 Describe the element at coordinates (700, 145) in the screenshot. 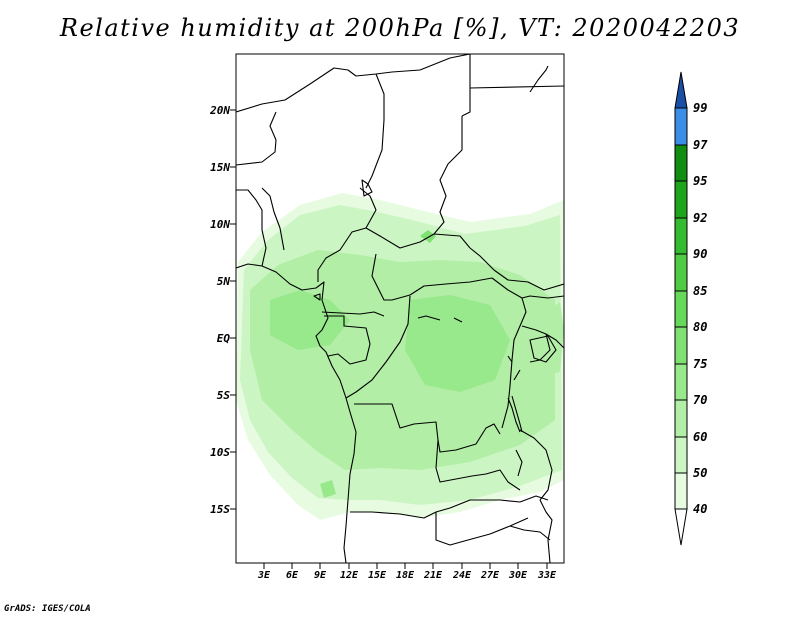

I see `colorbar-label-97: 97` at that location.